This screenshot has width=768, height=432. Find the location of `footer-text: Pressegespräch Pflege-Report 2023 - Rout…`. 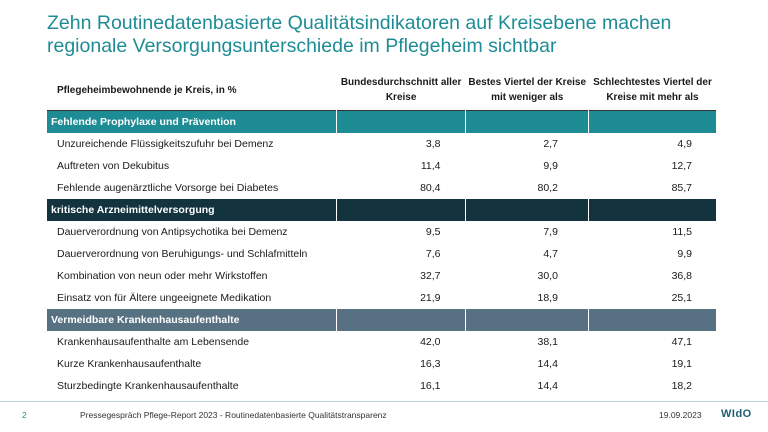

footer-text: Pressegespräch Pflege-Report 2023 - Rout… is located at coordinates (233, 415).